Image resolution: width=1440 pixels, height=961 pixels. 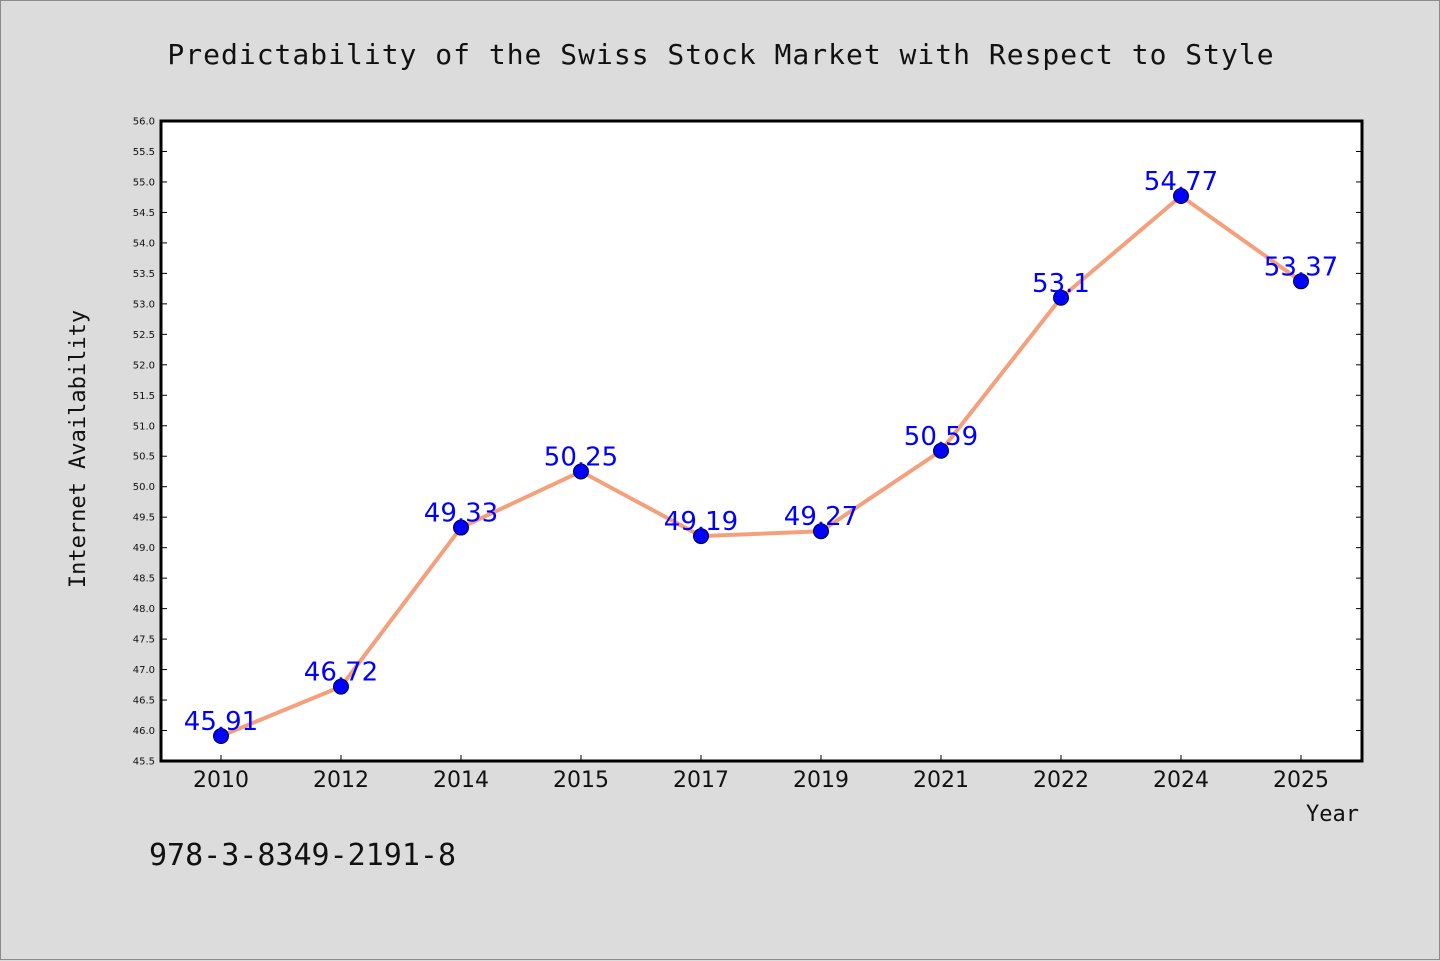 I want to click on x-tick-label: 2010, so click(x=221, y=780).